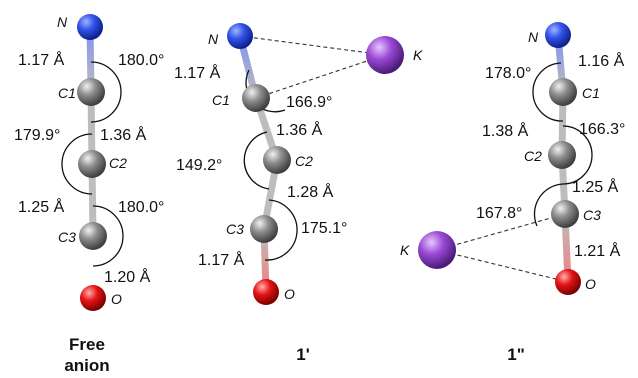  Describe the element at coordinates (312, 45) in the screenshot. I see `k-n-contact` at that location.